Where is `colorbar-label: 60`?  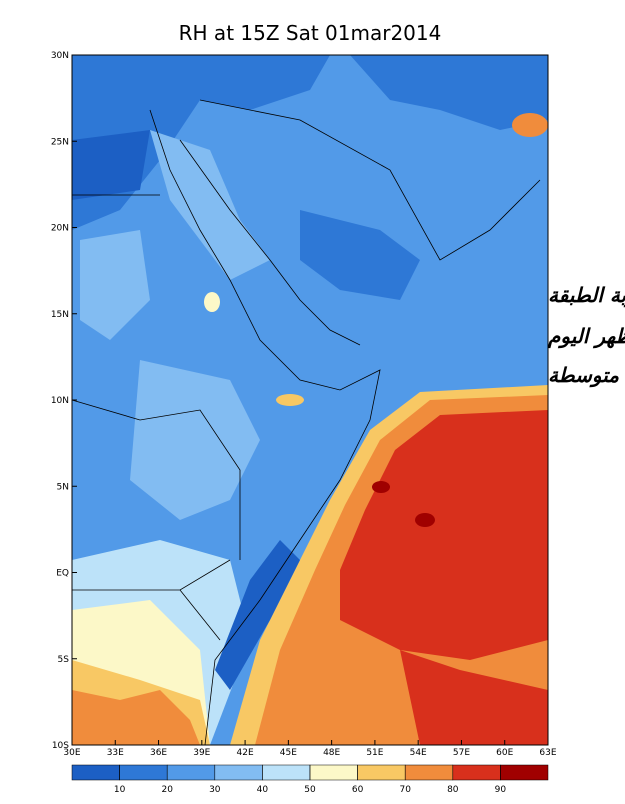
colorbar-label: 60 is located at coordinates (358, 790).